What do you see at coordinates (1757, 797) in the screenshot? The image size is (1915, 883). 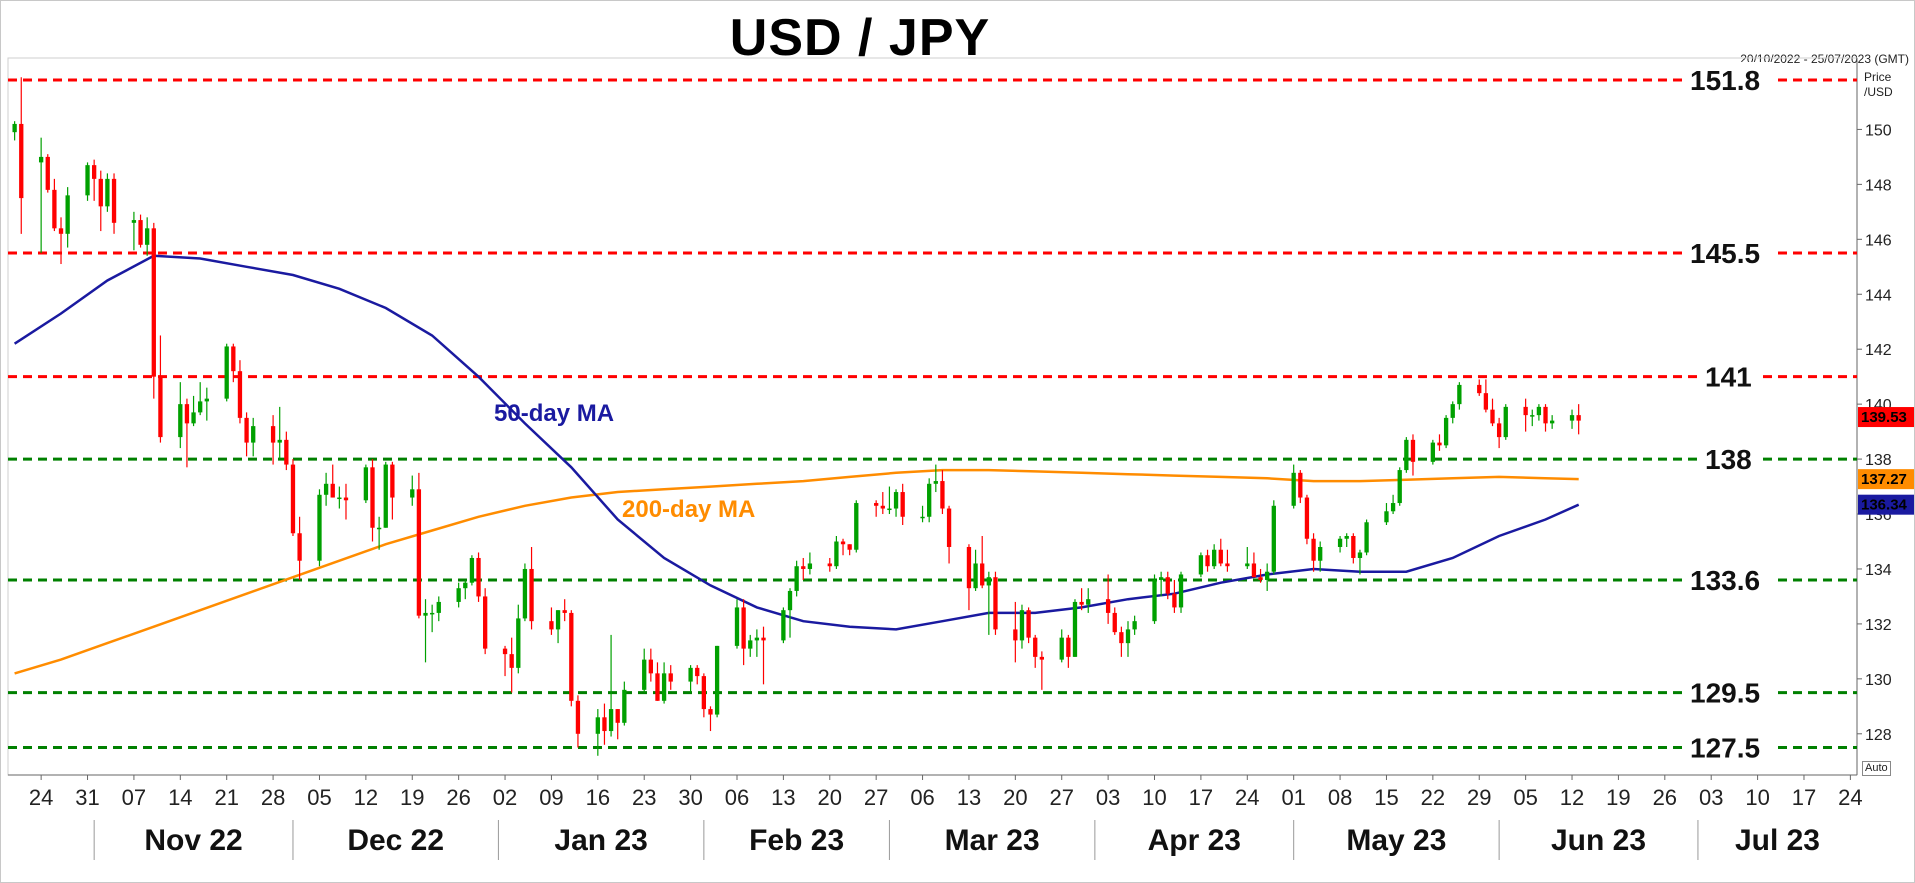 I see `x-day-label: 10` at bounding box center [1757, 797].